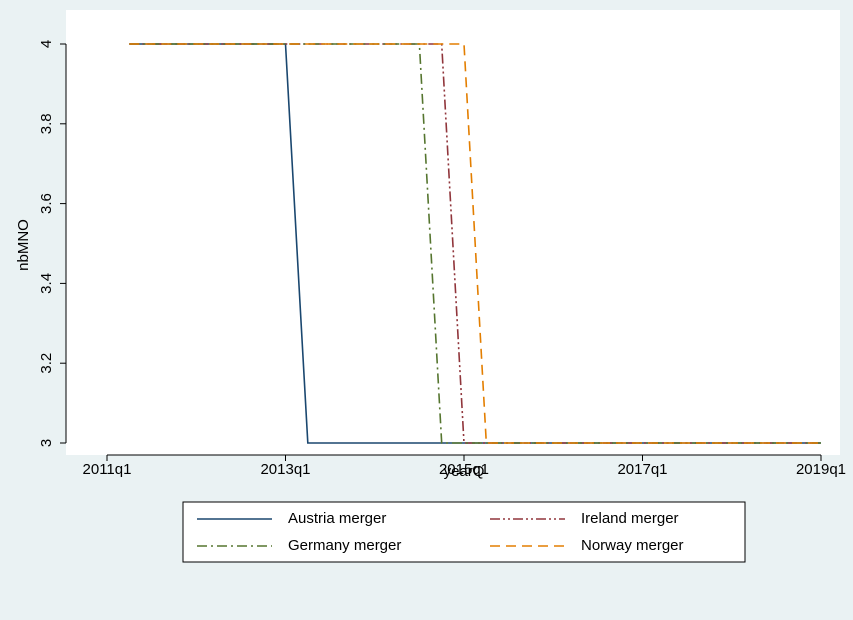 This screenshot has width=853, height=620. I want to click on x-tick-label: 2017q1, so click(642, 469).